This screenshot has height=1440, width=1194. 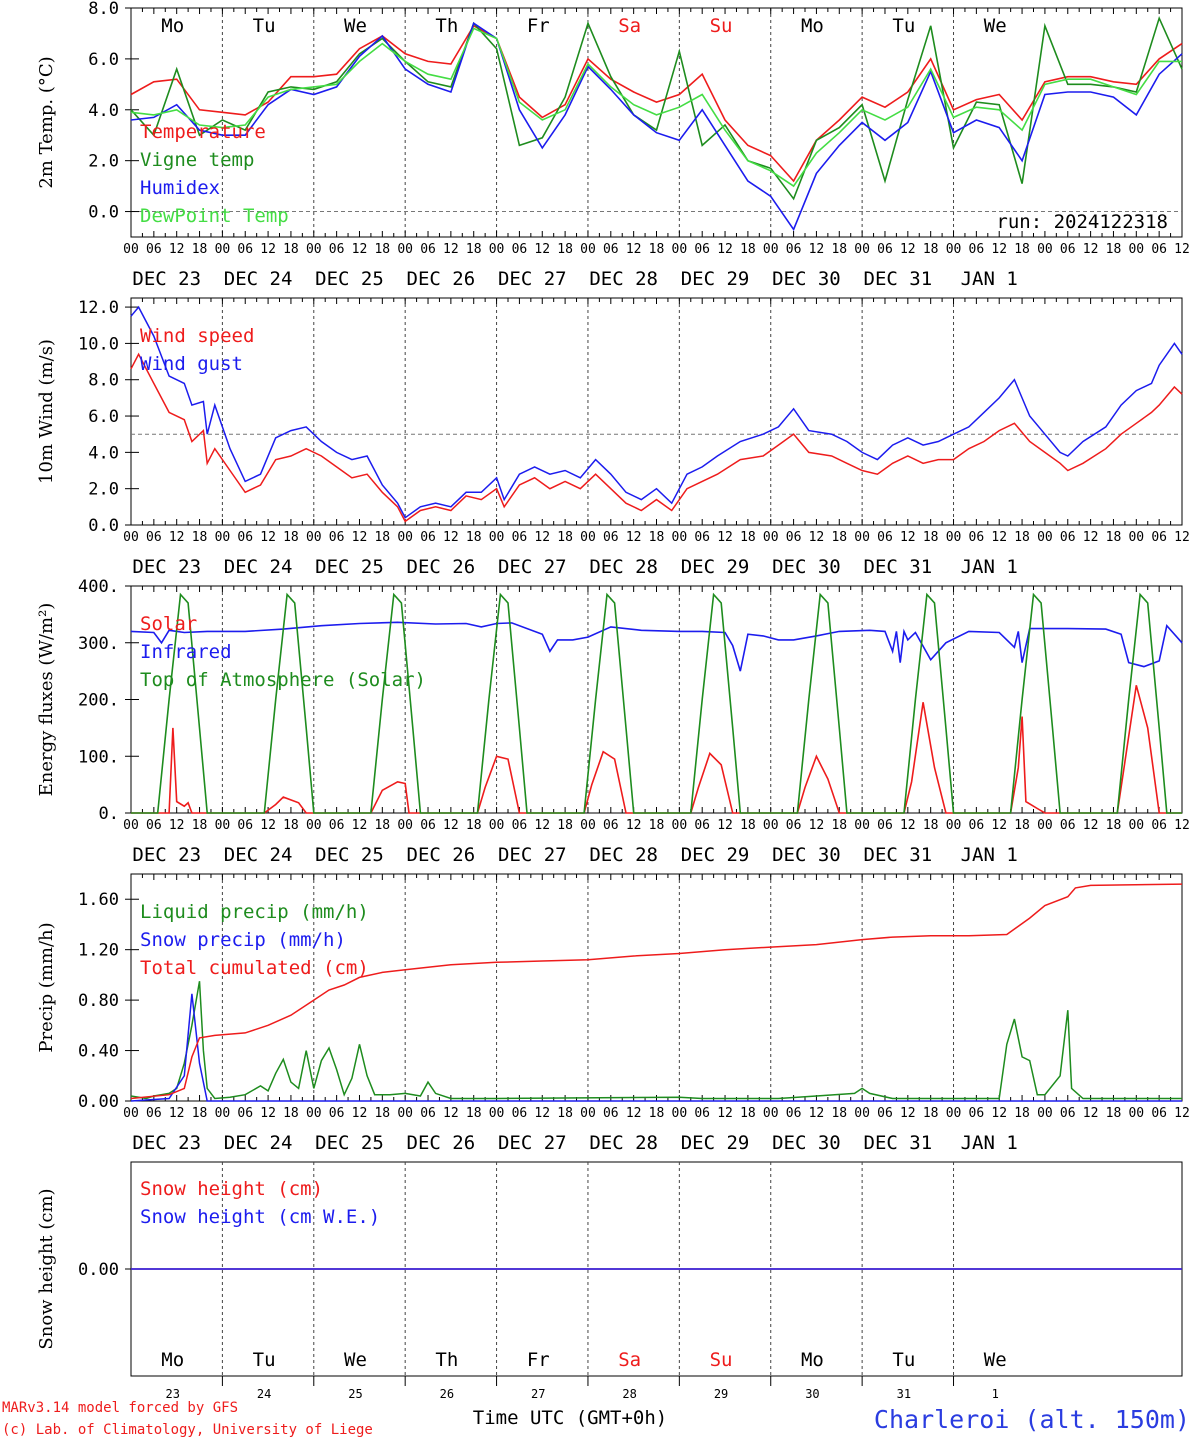 What do you see at coordinates (812, 1394) in the screenshot?
I see `day-number-label: 30` at bounding box center [812, 1394].